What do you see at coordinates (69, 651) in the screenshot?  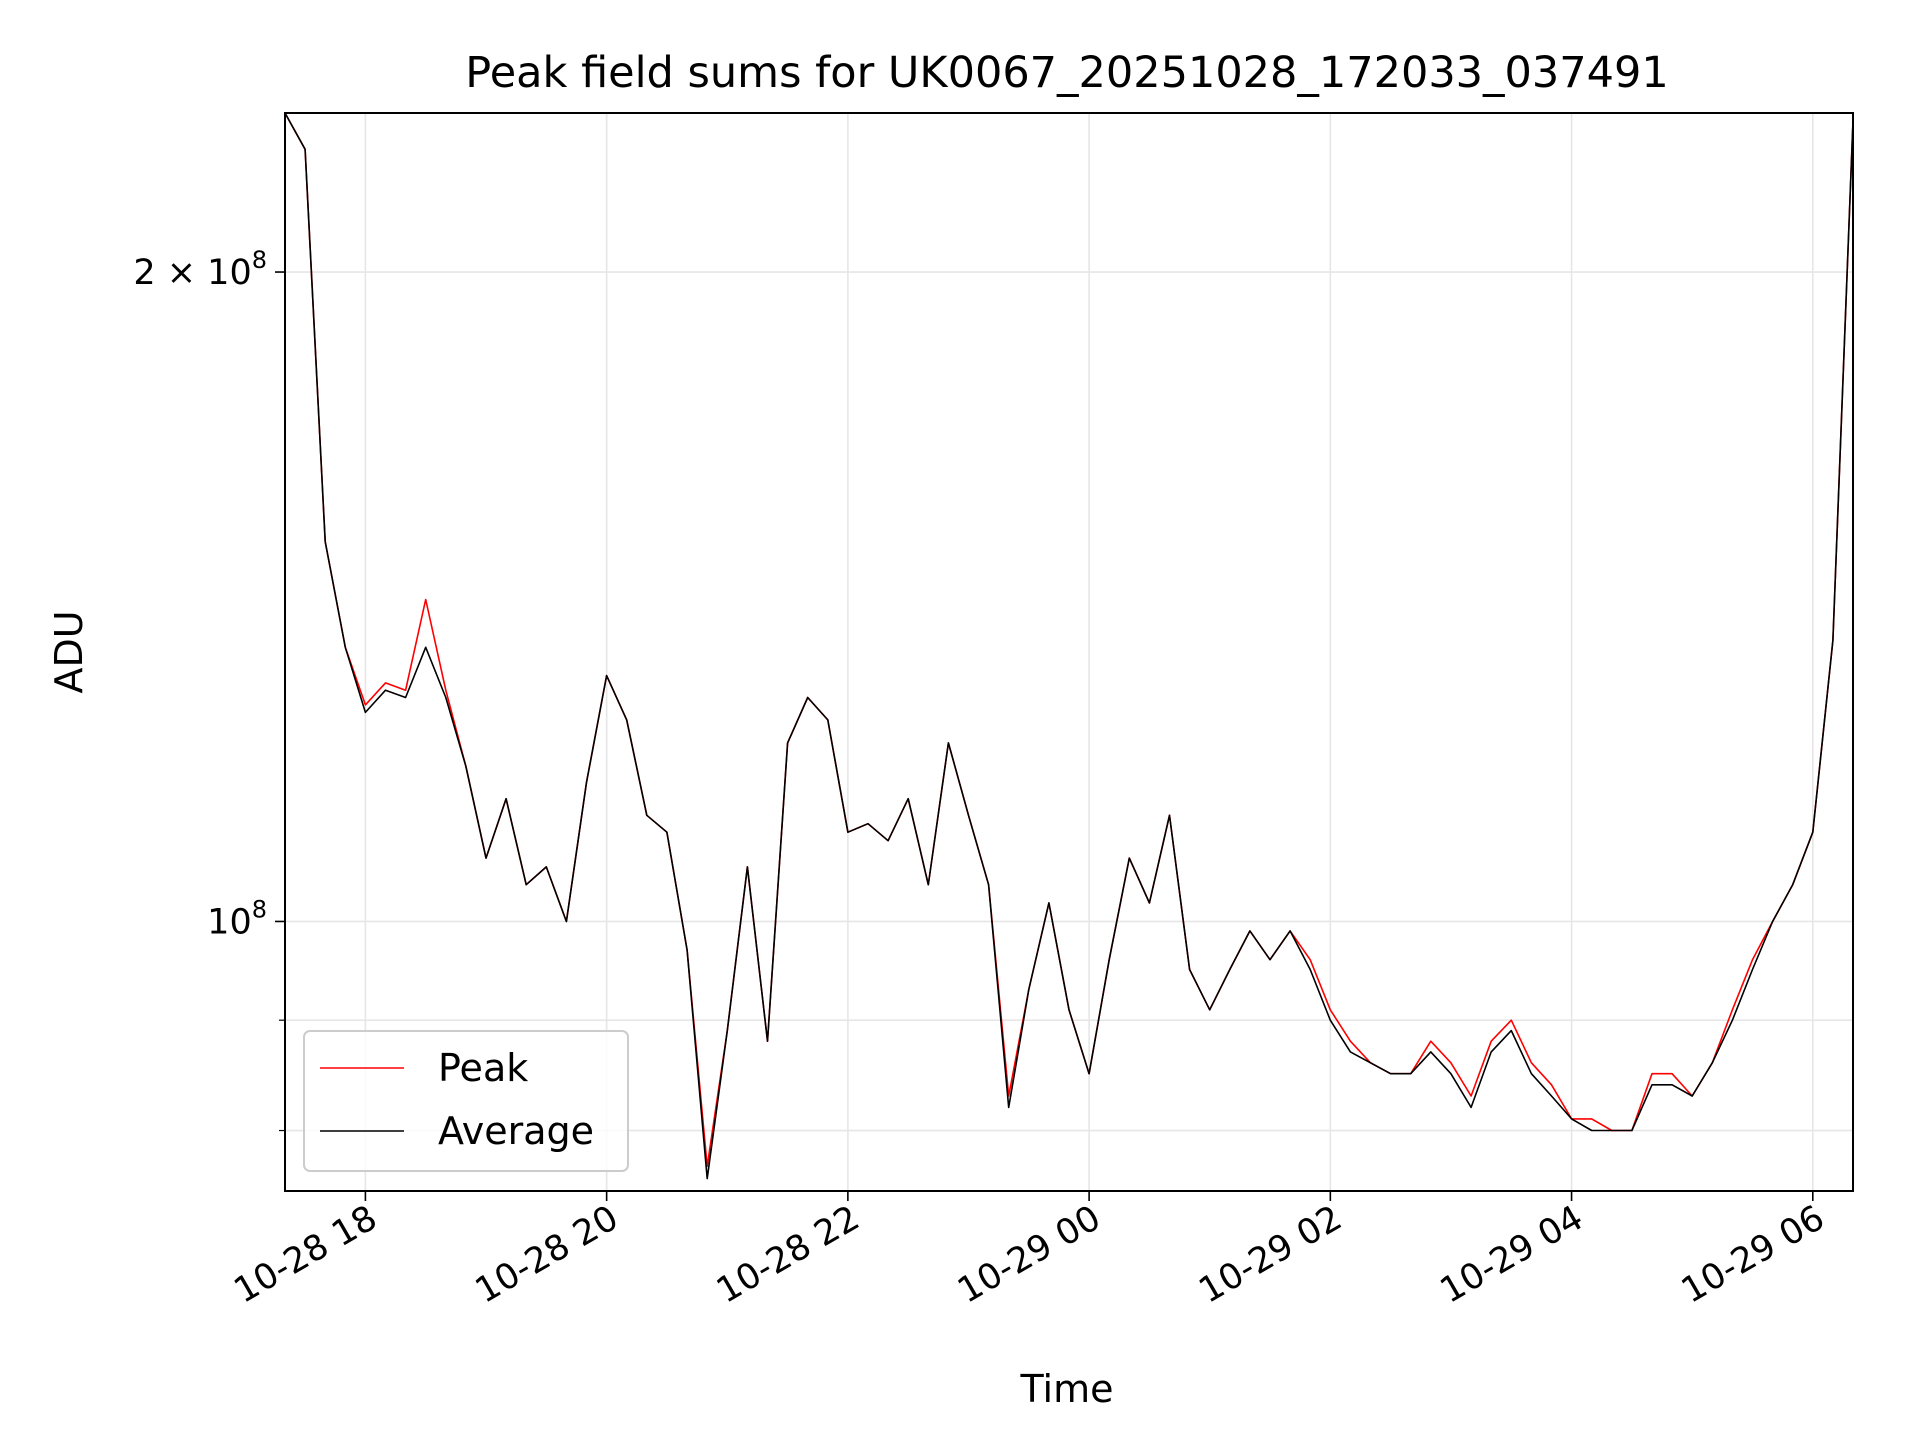 I see `y-axis-label: ADU` at bounding box center [69, 651].